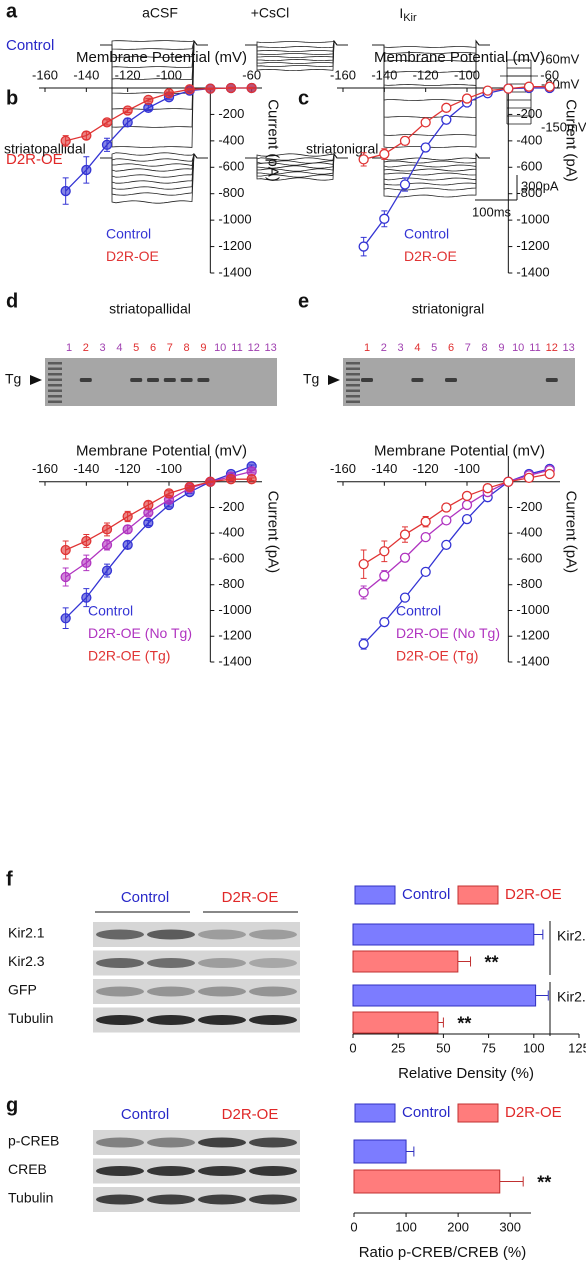 This screenshot has height=1280, width=586. Describe the element at coordinates (518, 348) in the screenshot. I see `lane-label: 10` at that location.